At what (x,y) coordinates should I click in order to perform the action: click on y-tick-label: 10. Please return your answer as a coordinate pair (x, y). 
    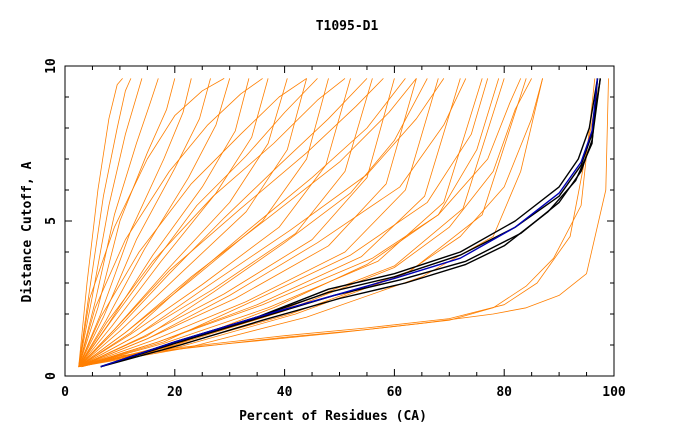
    Looking at the image, I should click on (51, 66).